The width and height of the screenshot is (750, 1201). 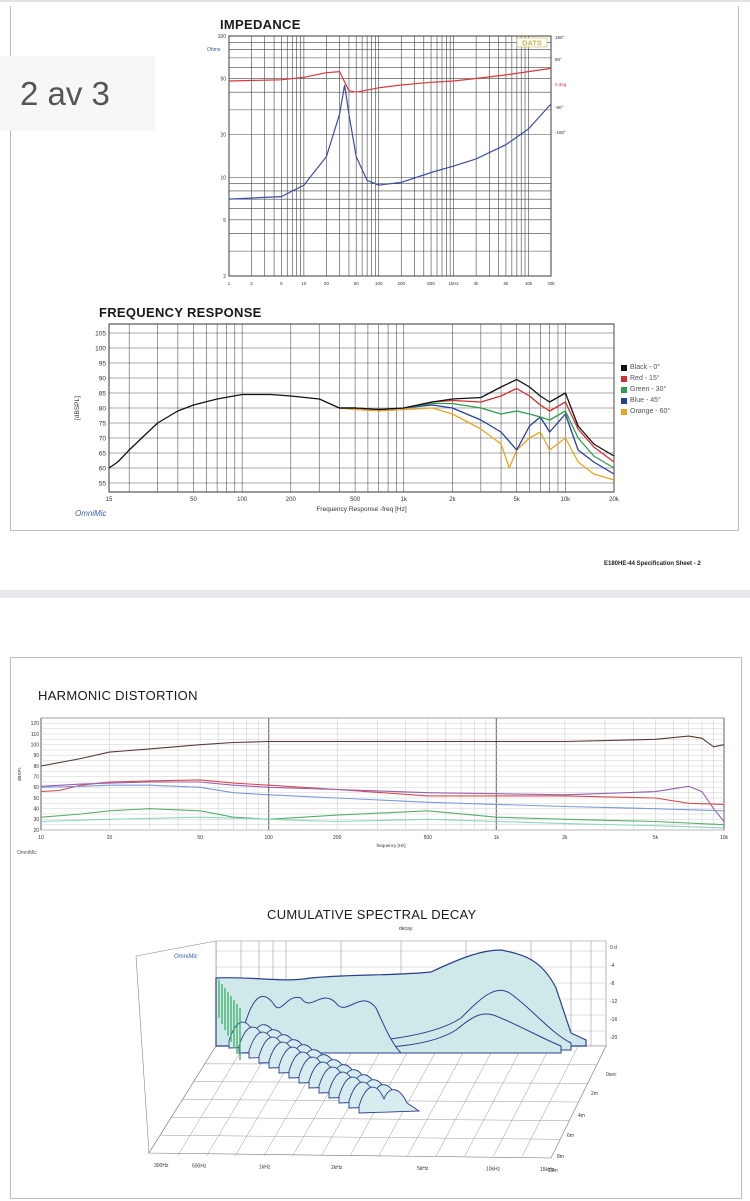 I want to click on hd-y-tick: 90, so click(x=36, y=756).